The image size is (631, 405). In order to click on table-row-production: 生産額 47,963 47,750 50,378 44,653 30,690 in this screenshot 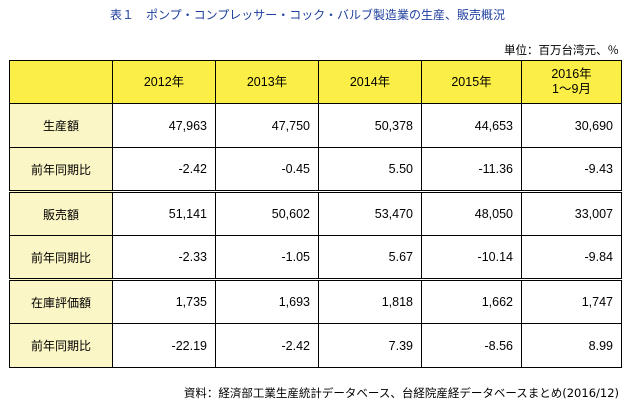, I will do `click(315, 125)`.